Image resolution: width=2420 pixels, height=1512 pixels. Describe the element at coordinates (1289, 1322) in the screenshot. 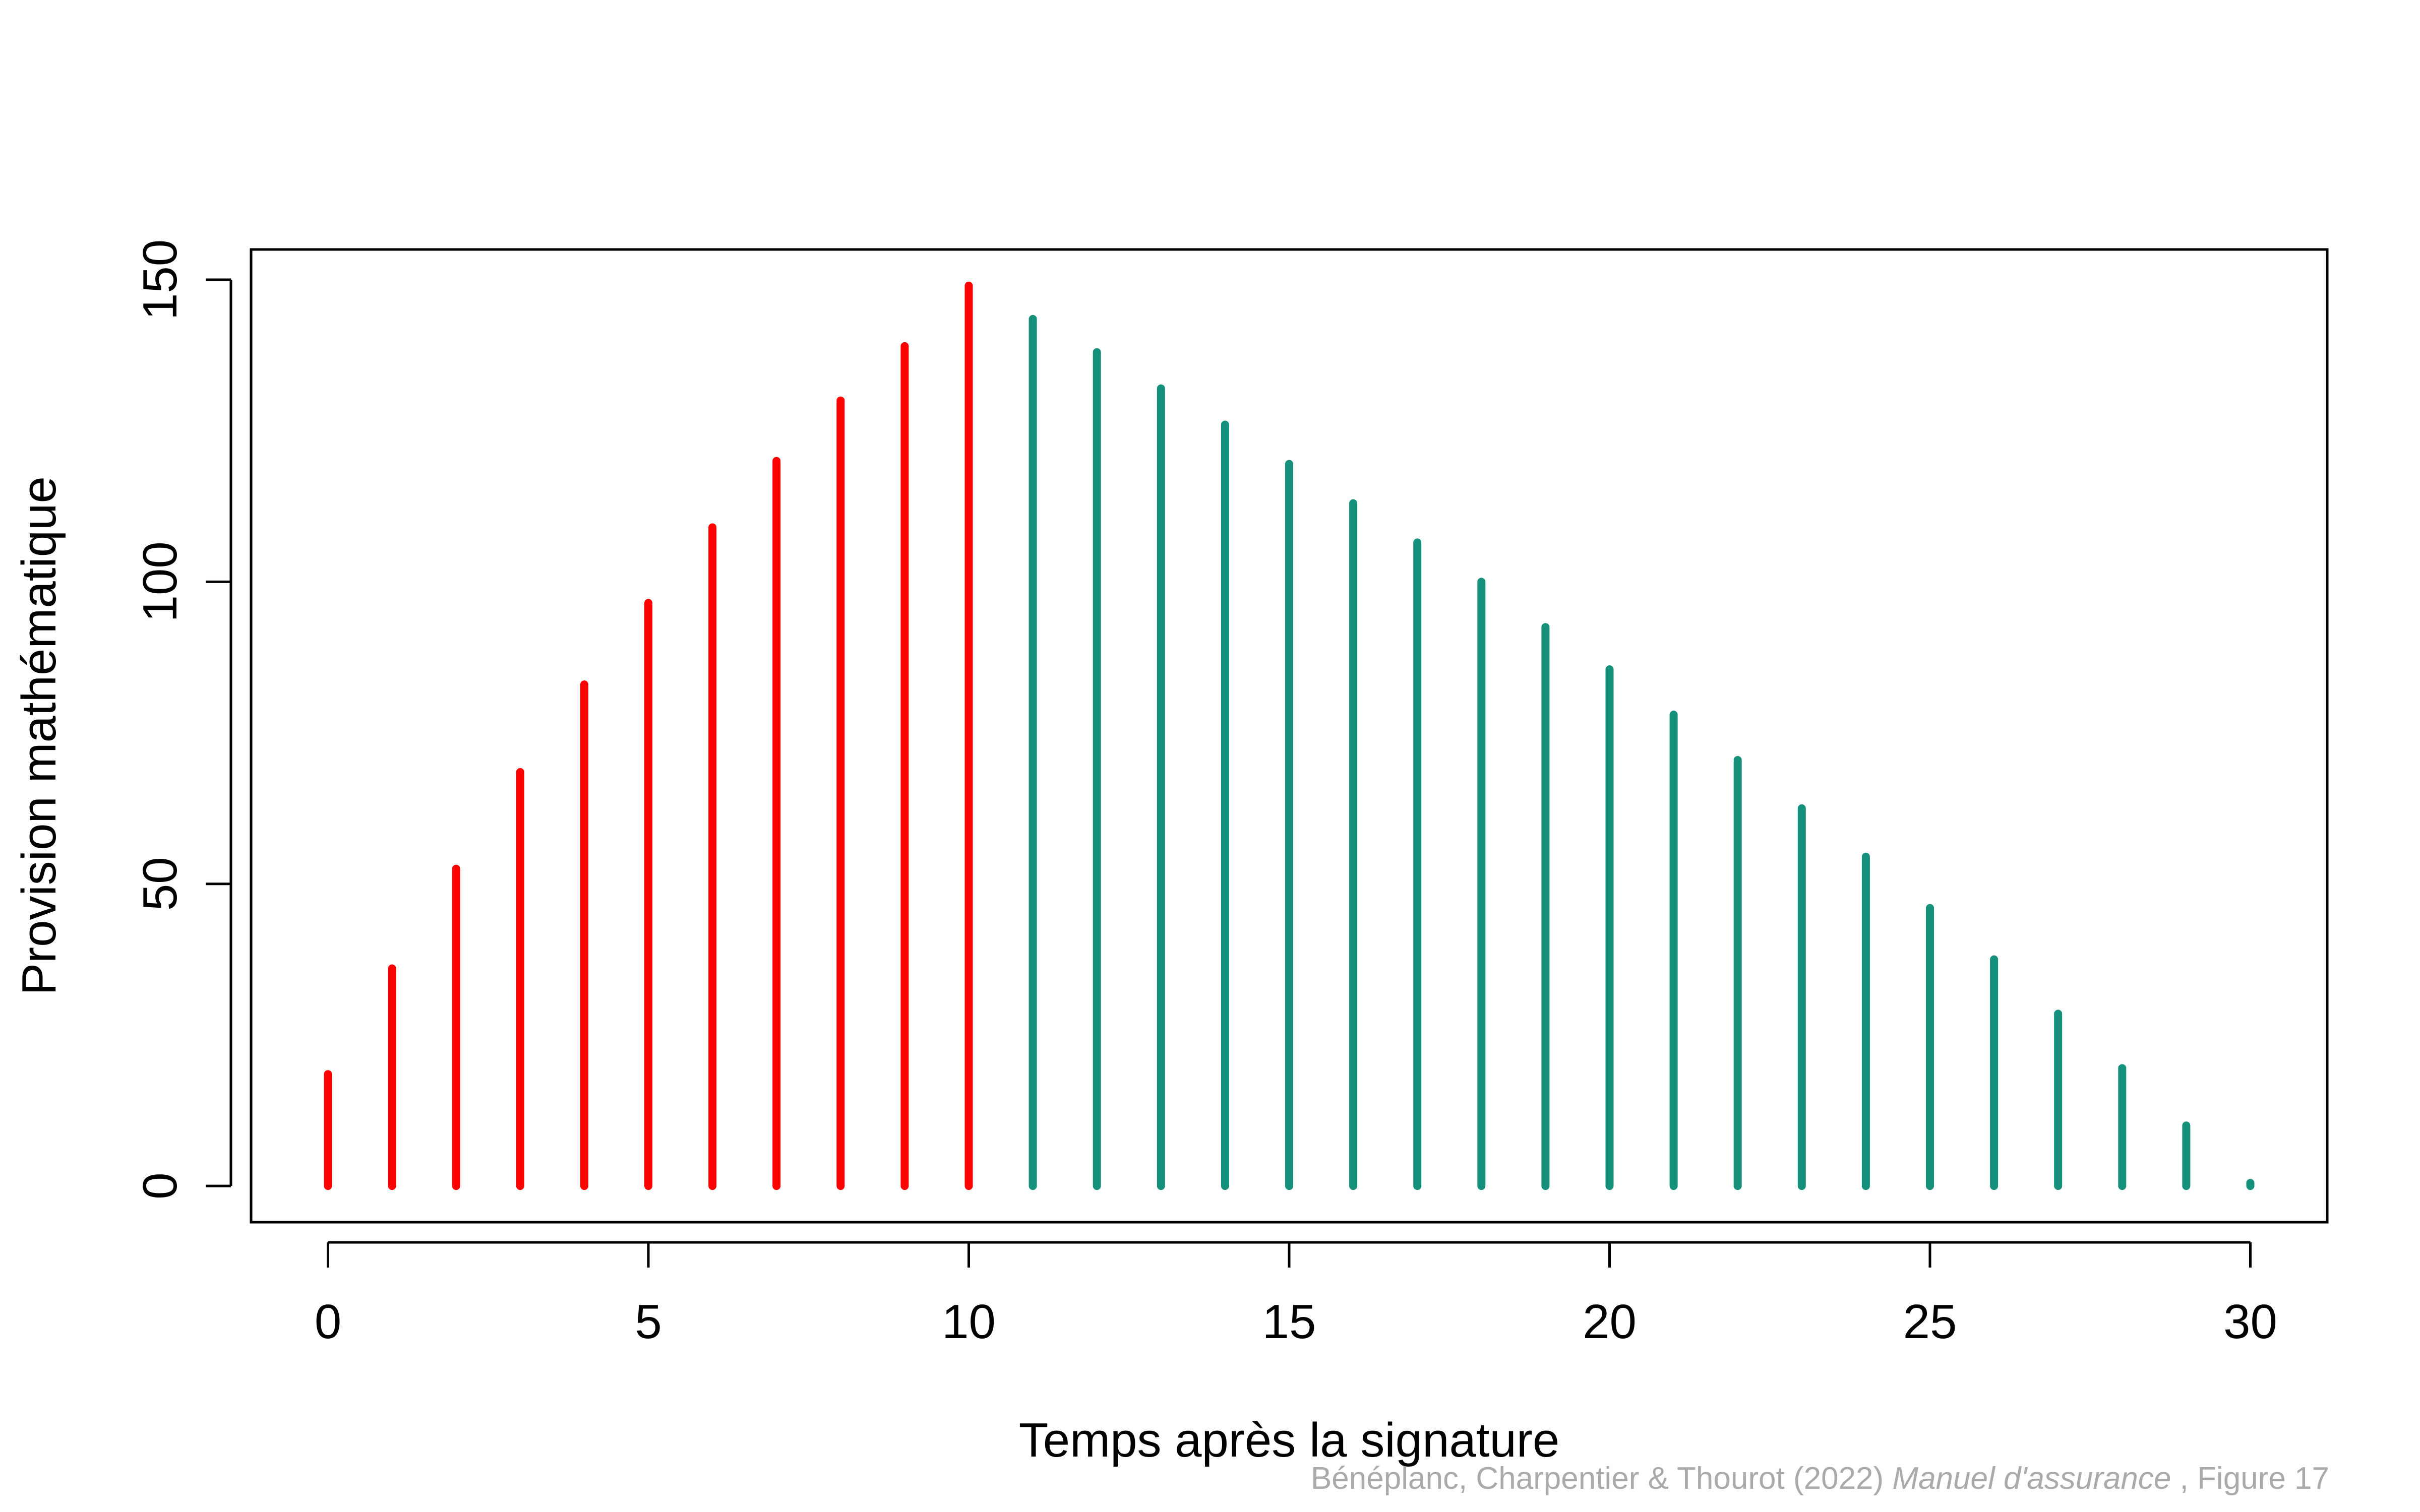

I see `x-tick-label: 15` at that location.